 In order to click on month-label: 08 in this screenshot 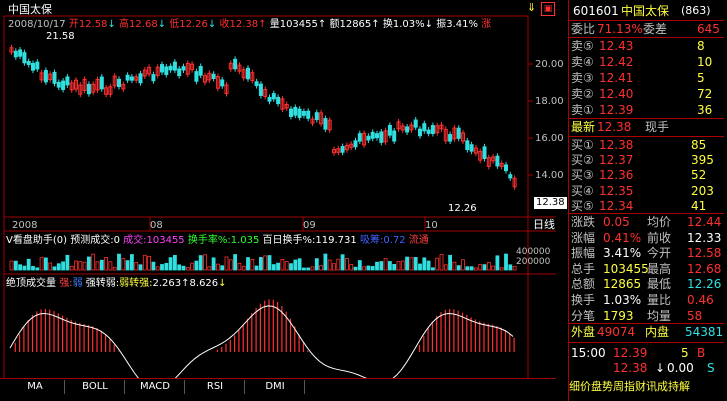, I will do `click(156, 225)`.